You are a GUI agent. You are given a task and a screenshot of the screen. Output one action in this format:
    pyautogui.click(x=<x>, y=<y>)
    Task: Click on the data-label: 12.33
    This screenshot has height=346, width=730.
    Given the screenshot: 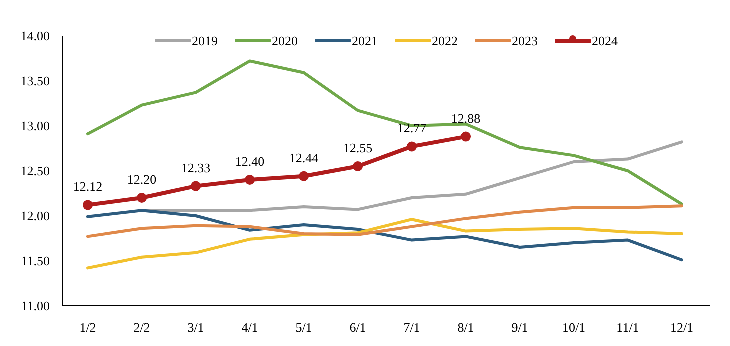 What is the action you would take?
    pyautogui.click(x=196, y=168)
    